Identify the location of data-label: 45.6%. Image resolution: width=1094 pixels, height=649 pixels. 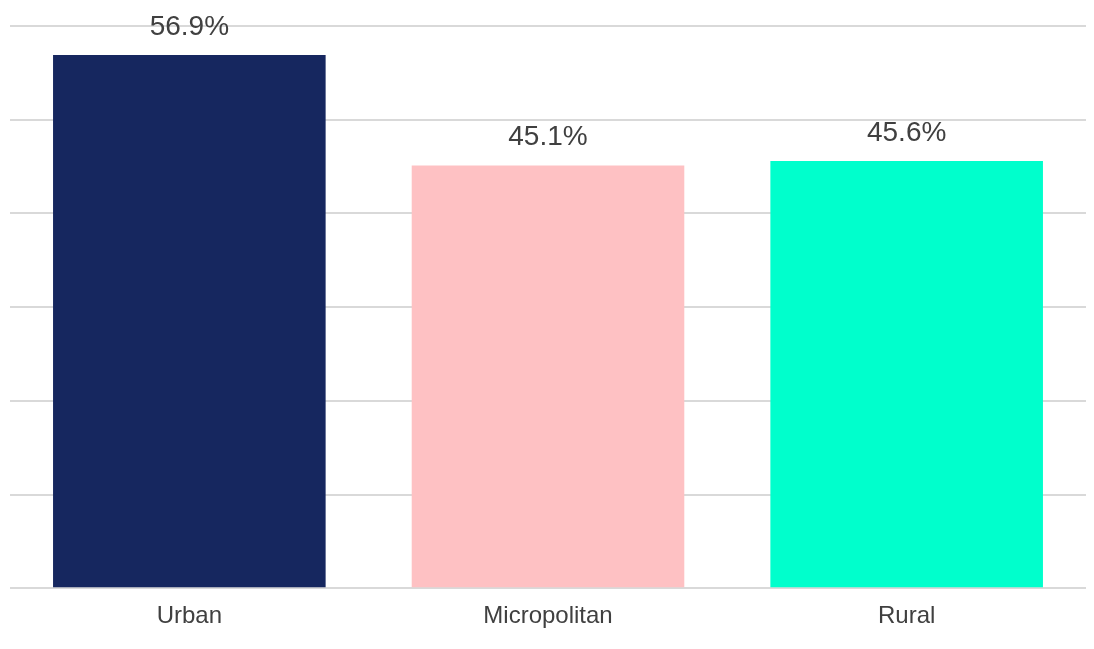
(906, 131).